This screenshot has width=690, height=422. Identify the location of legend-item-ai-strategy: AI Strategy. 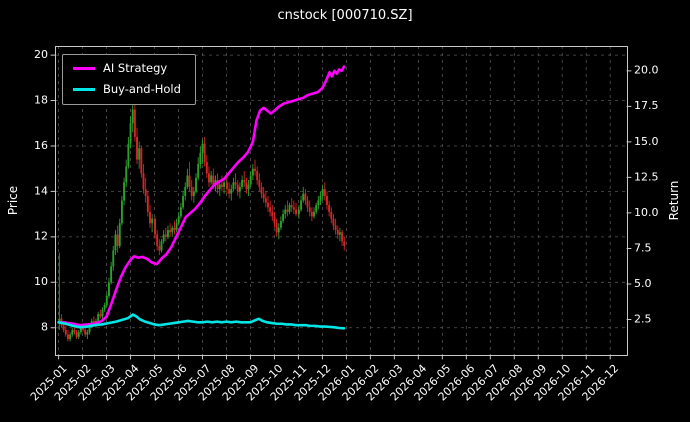
(127, 68).